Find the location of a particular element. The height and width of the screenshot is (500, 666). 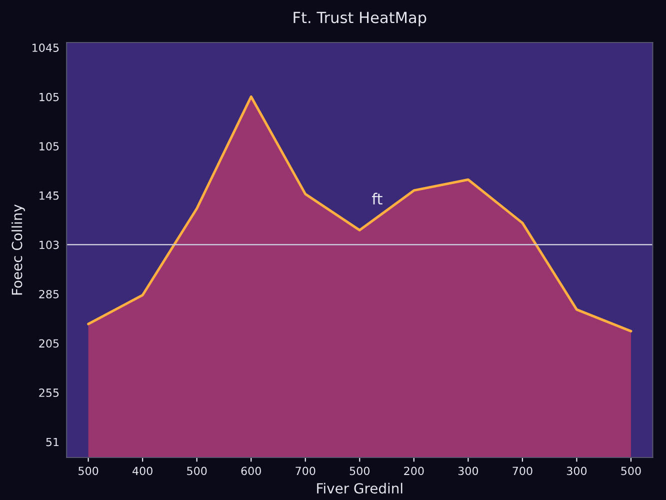

text: 285 is located at coordinates (49, 294).